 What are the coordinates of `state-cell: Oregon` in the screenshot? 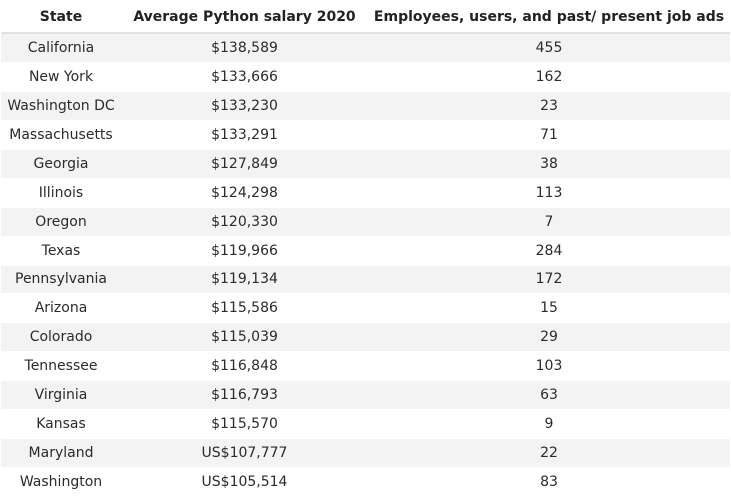 It's located at (61, 221).